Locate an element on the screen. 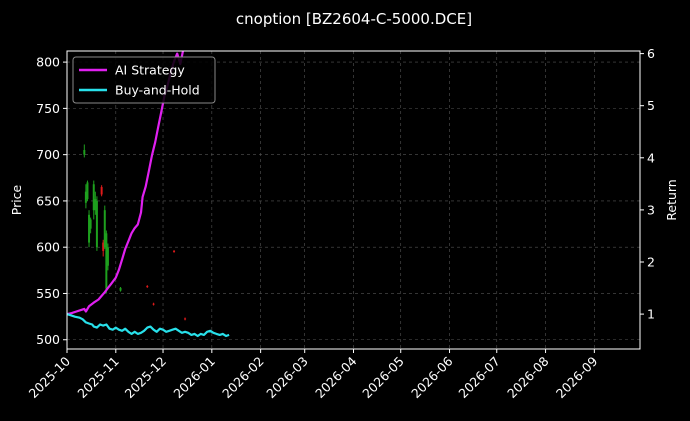 Image resolution: width=690 pixels, height=421 pixels. y-tick-label-left: 600 is located at coordinates (48, 247).